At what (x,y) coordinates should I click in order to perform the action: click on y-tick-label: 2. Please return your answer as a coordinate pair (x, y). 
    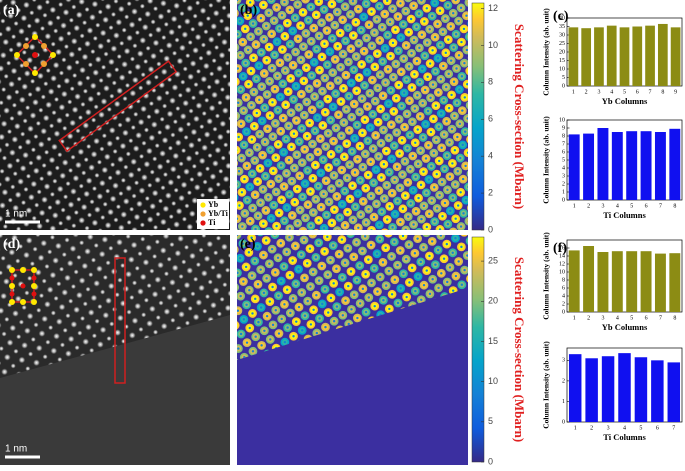
    Looking at the image, I should click on (563, 304).